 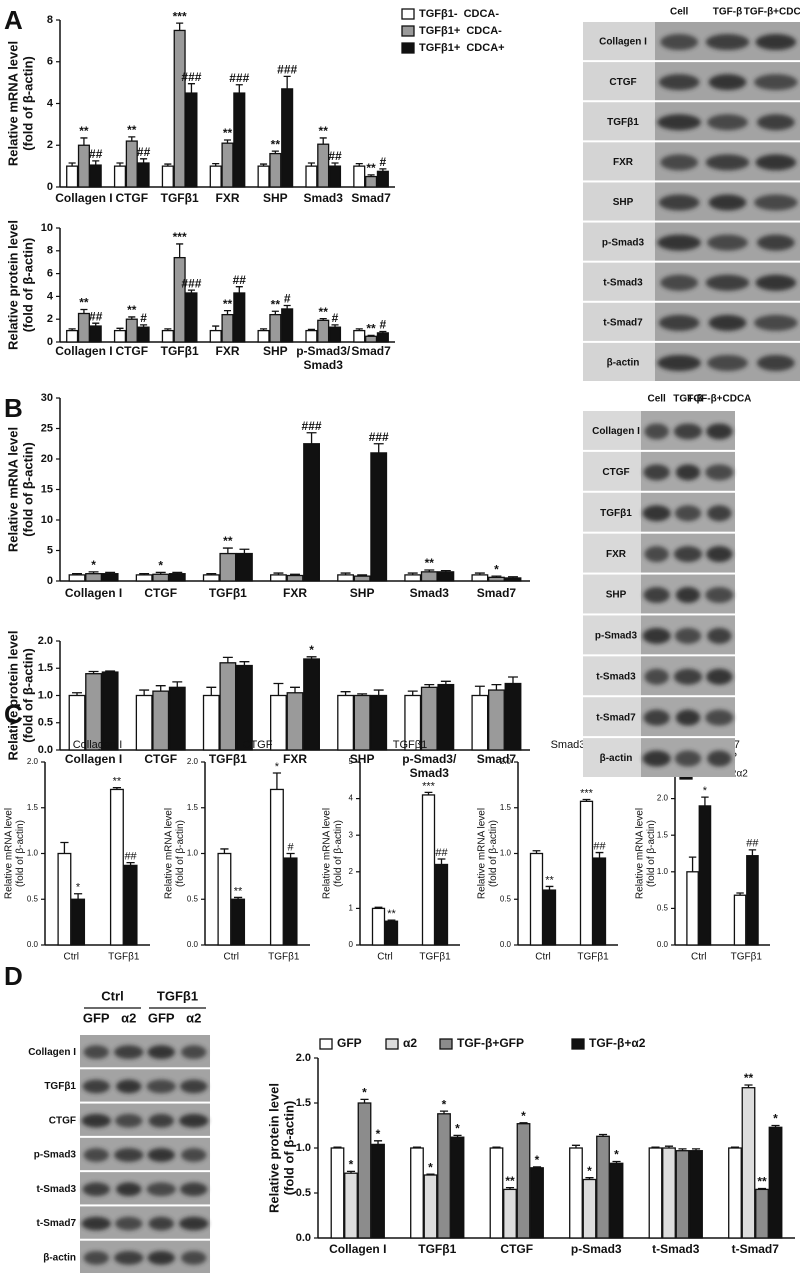 What do you see at coordinates (357, 1249) in the screenshot?
I see `x-tick-label: Collagen I` at bounding box center [357, 1249].